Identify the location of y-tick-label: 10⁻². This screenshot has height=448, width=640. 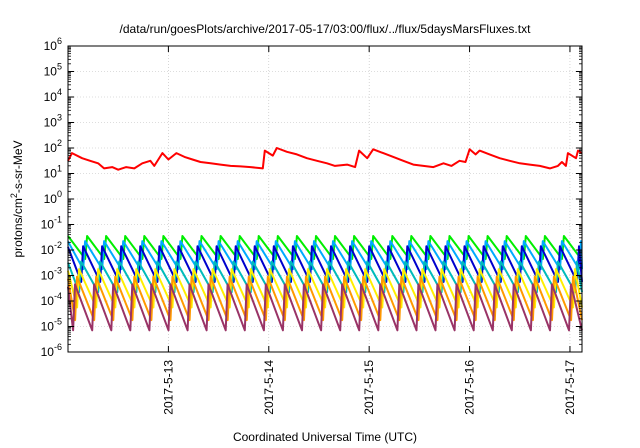
(51, 248).